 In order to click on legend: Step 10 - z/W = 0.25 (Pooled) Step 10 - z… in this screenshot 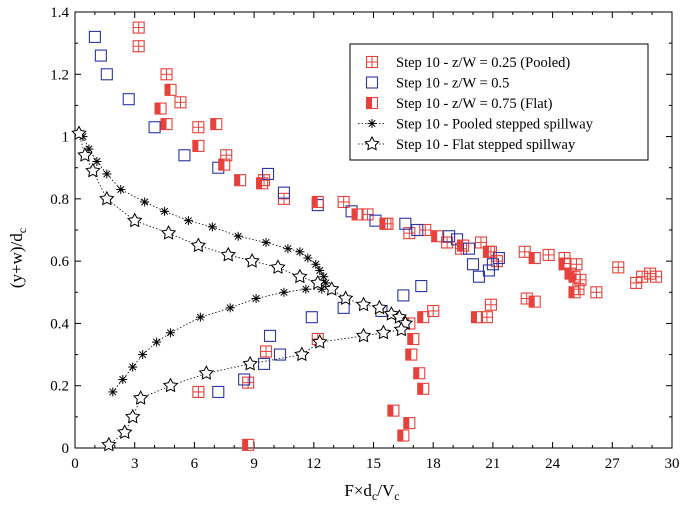, I will do `click(499, 102)`.